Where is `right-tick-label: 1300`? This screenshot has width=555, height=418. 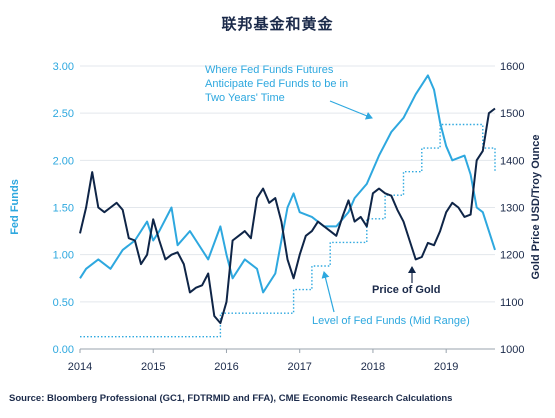 right-tick-label: 1300 is located at coordinates (512, 209).